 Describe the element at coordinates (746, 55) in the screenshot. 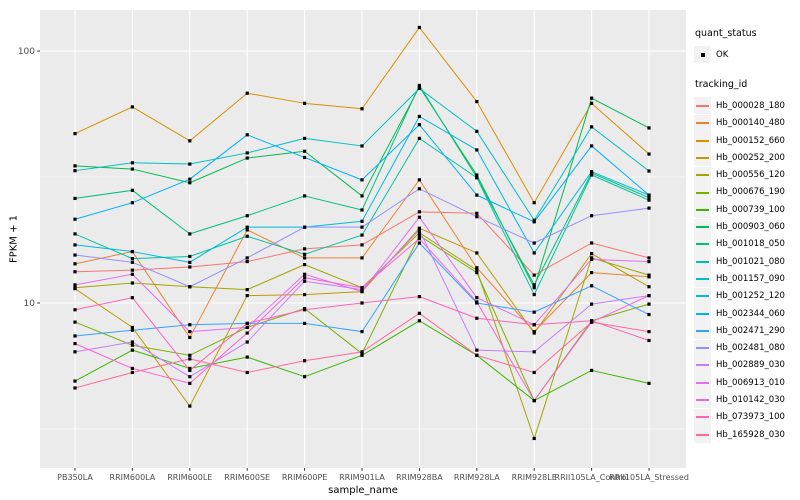

I see `legend-item-ok: OK` at that location.